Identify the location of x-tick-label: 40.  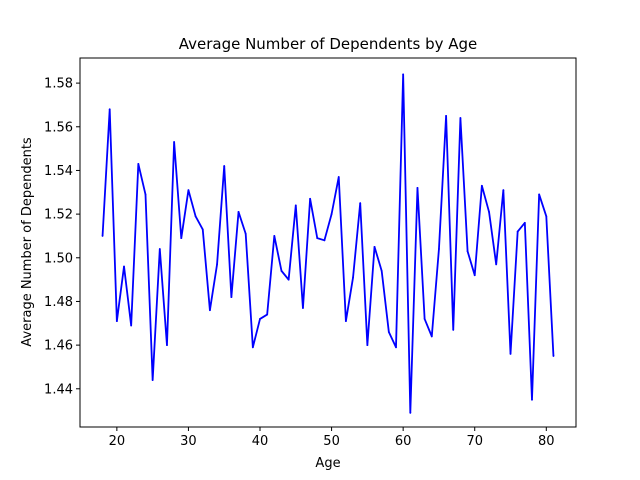
(260, 441).